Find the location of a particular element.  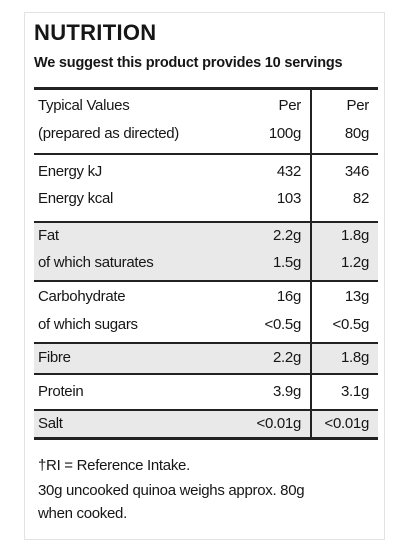

value-sugars-per80: <0.5g is located at coordinates (351, 324).